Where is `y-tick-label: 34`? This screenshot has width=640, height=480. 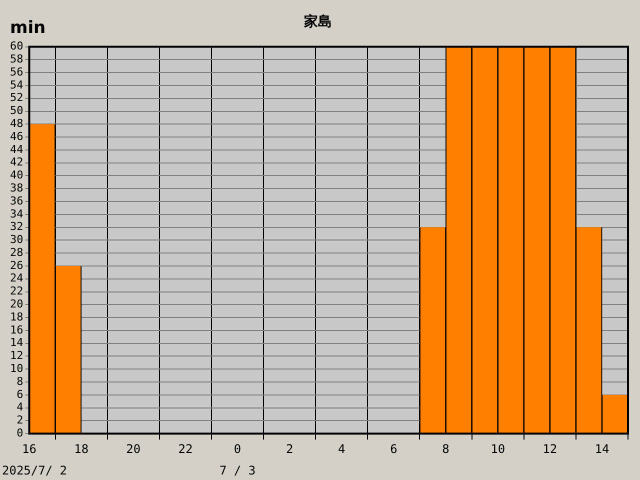
y-tick-label: 34 is located at coordinates (17, 213).